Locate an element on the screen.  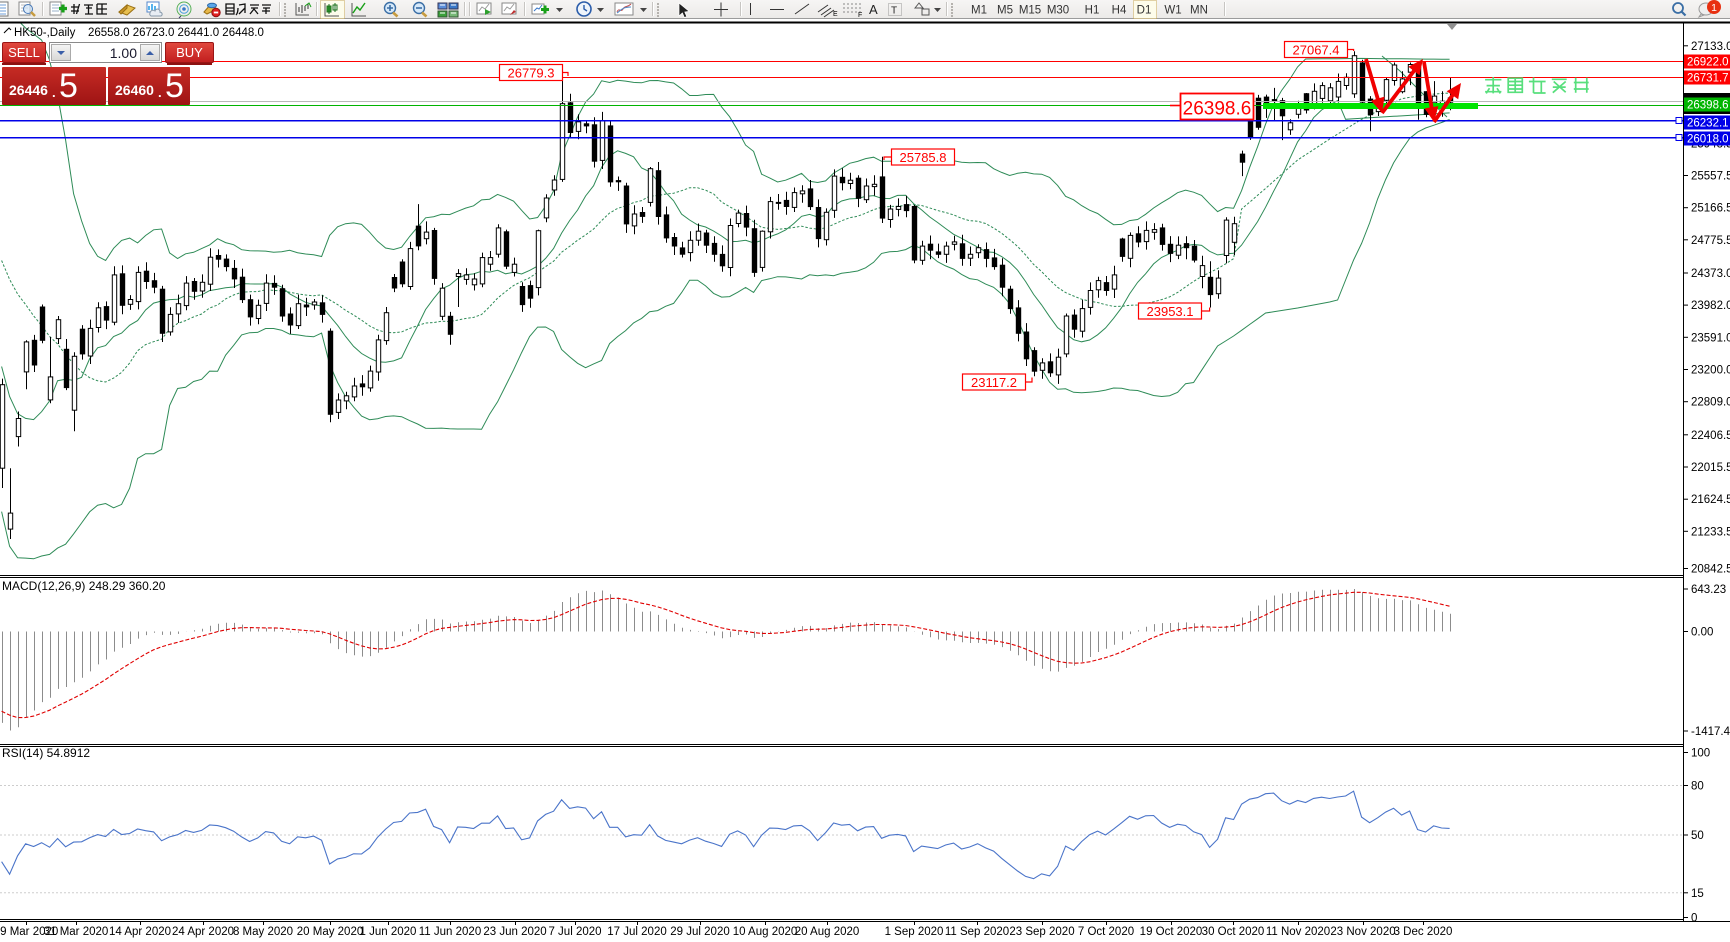
svg-text: M5 is located at coordinates (1005, 11).